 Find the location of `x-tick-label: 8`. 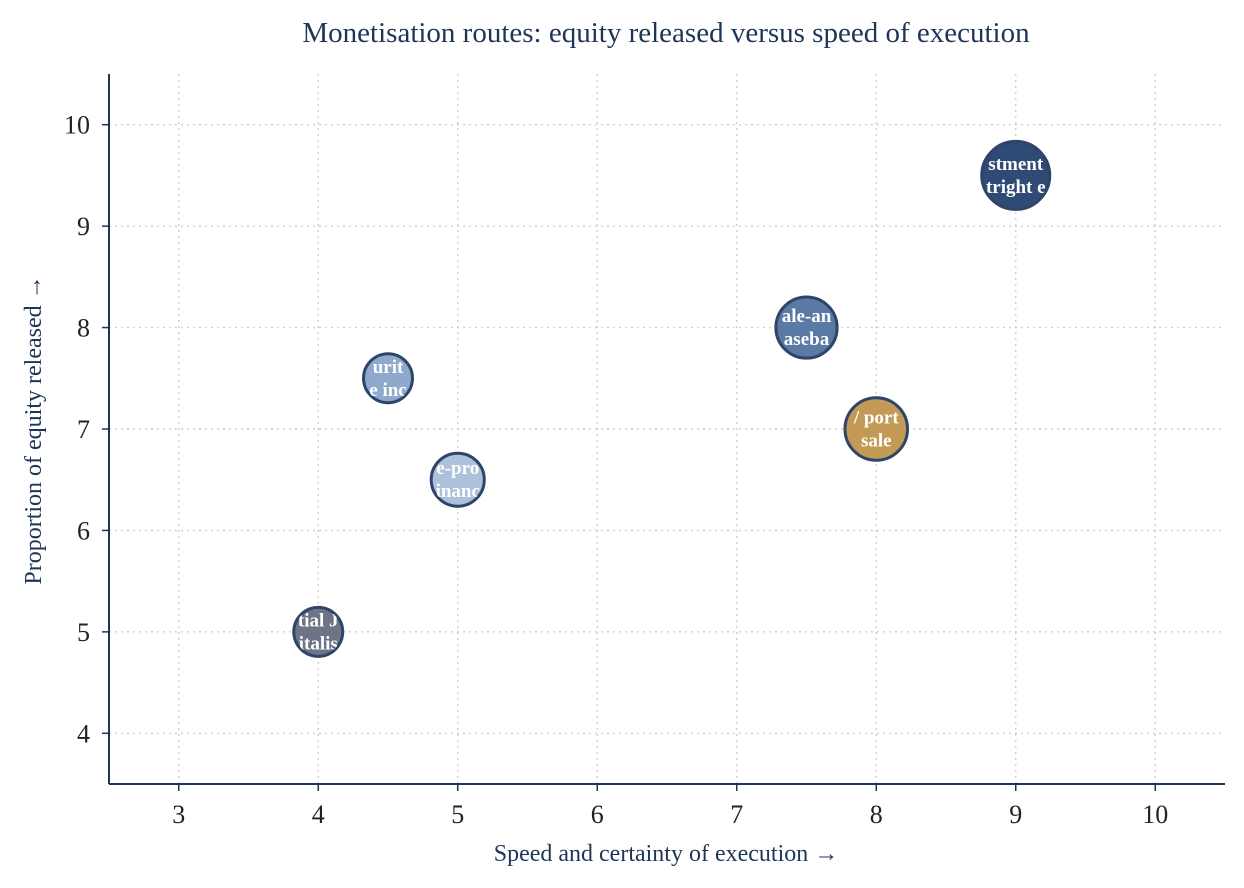

x-tick-label: 8 is located at coordinates (876, 814).